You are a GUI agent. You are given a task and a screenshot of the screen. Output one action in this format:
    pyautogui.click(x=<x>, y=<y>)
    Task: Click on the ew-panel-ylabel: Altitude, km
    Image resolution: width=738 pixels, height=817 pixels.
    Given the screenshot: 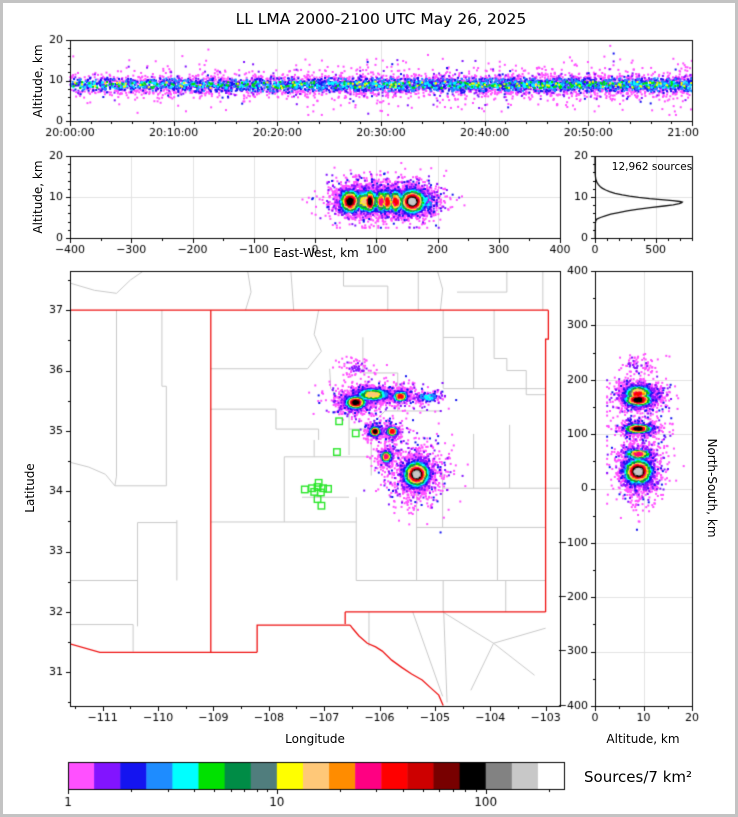 What is the action you would take?
    pyautogui.click(x=38, y=197)
    